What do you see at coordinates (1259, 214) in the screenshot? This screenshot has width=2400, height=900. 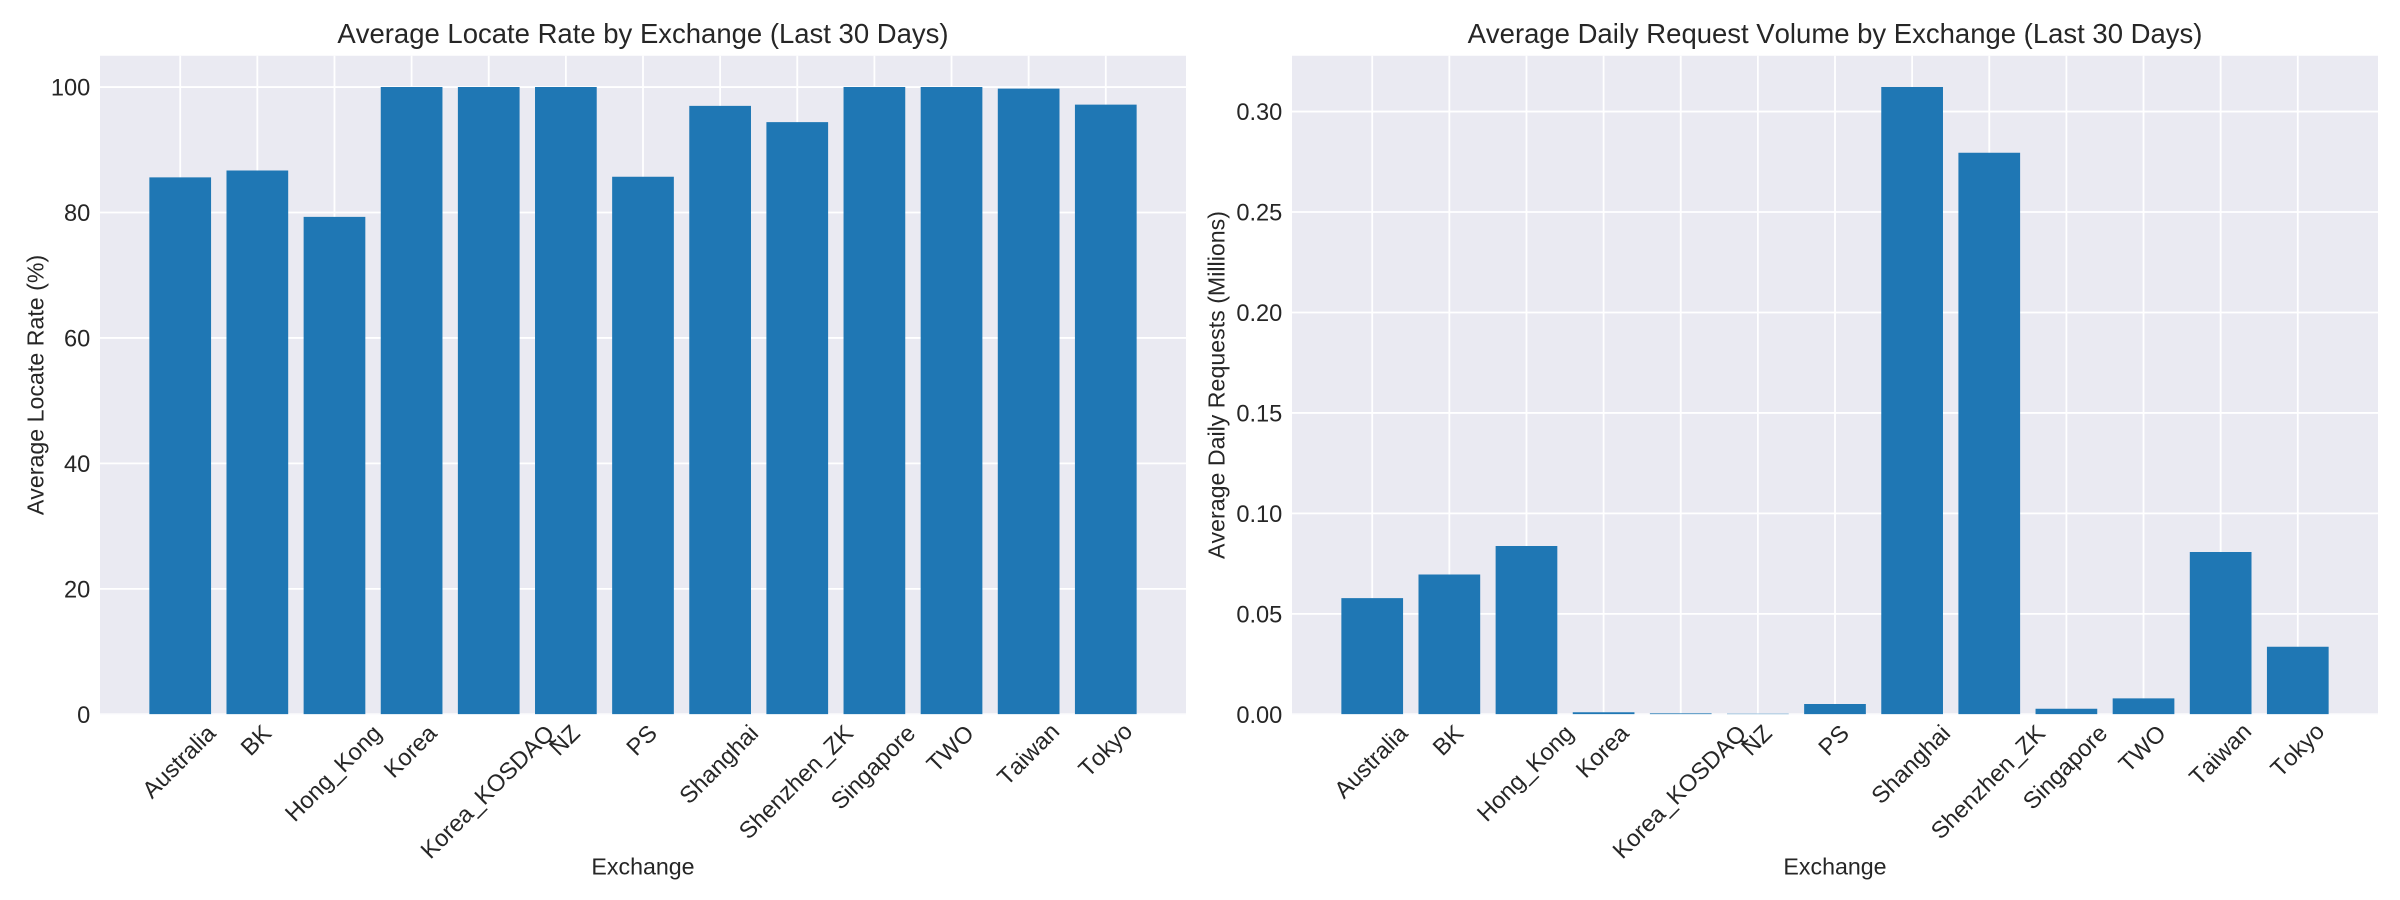 I see `svg-text: 0.25` at bounding box center [1259, 214].